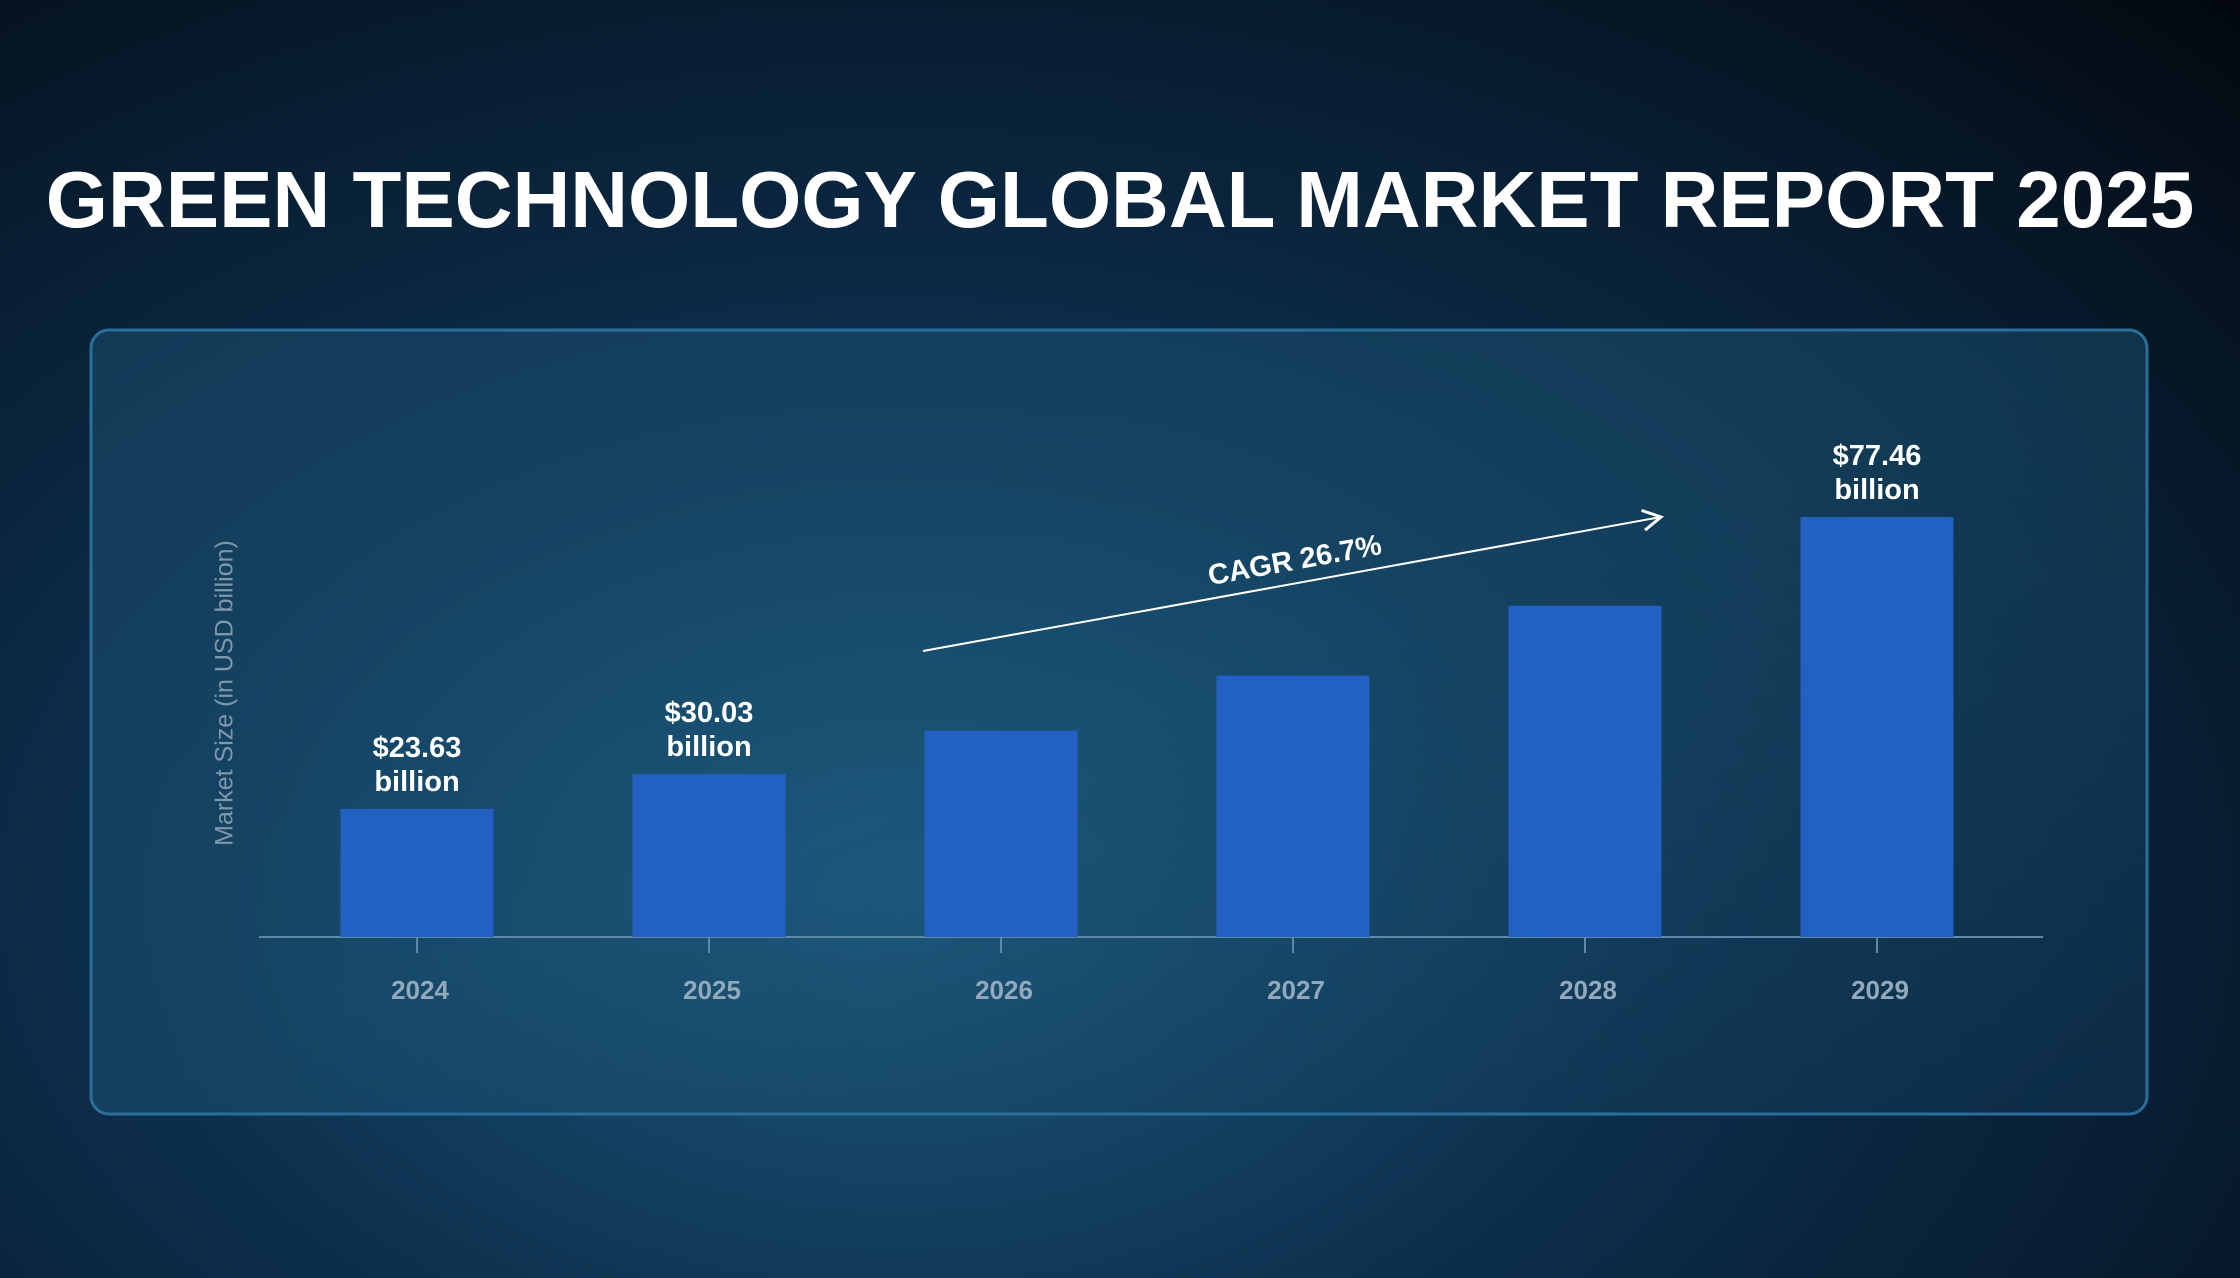 The image size is (2240, 1278). What do you see at coordinates (225, 693) in the screenshot?
I see `y-axis-label: Market Size (in USD billion)` at bounding box center [225, 693].